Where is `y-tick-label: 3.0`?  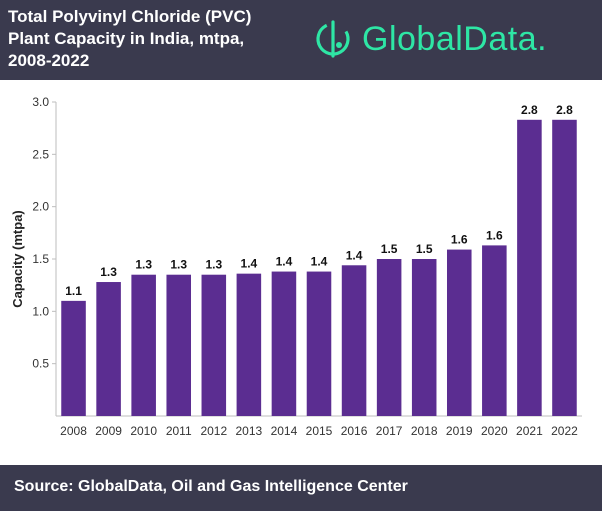
y-tick-label: 3.0 is located at coordinates (40, 102).